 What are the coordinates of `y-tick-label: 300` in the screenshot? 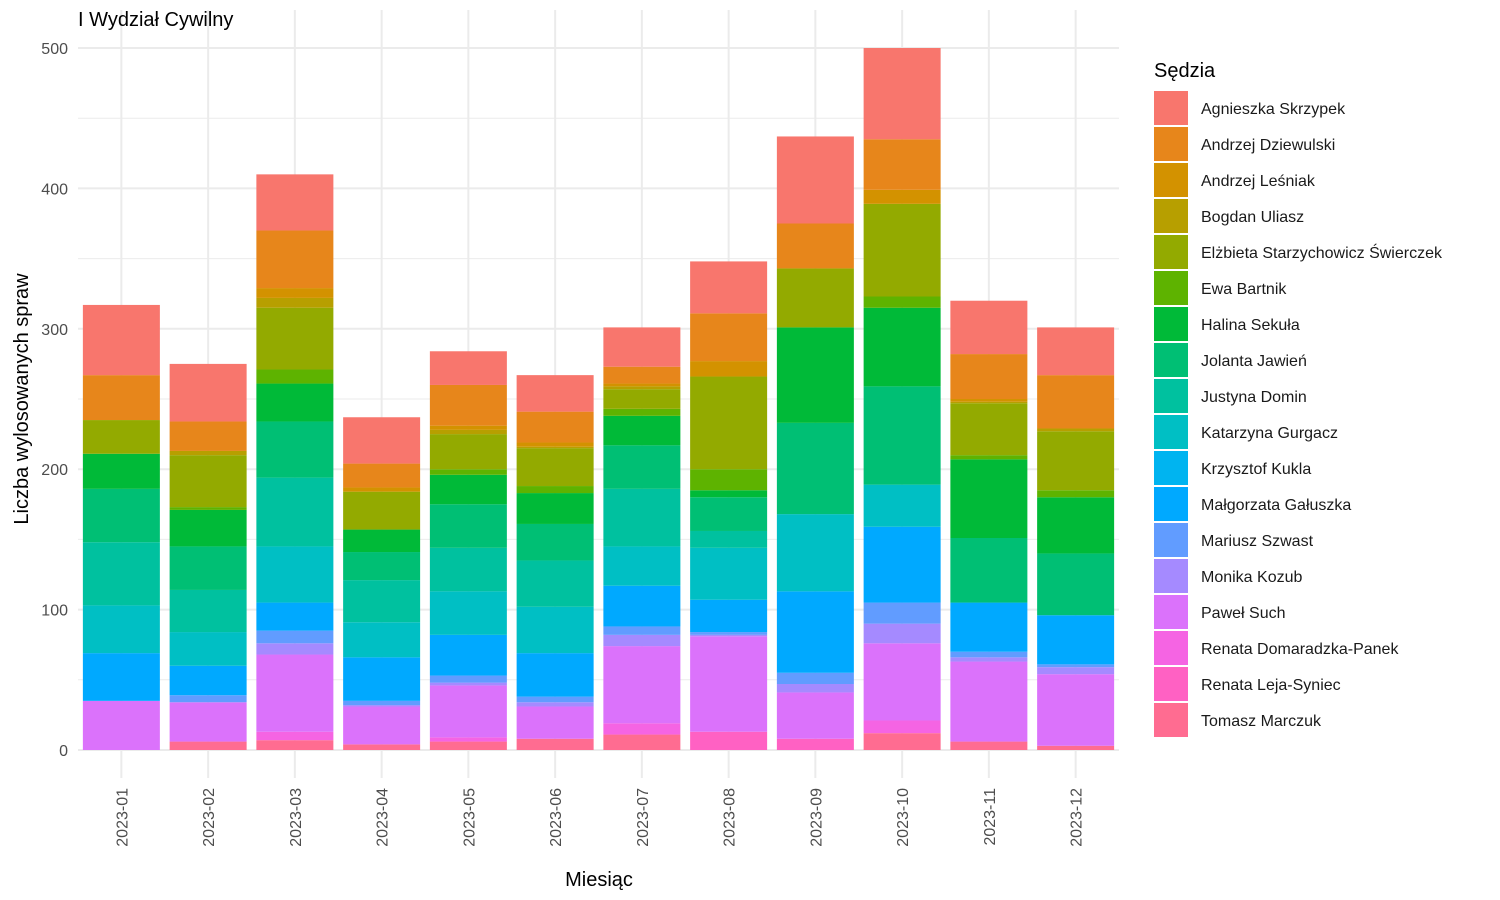 It's located at (54, 330).